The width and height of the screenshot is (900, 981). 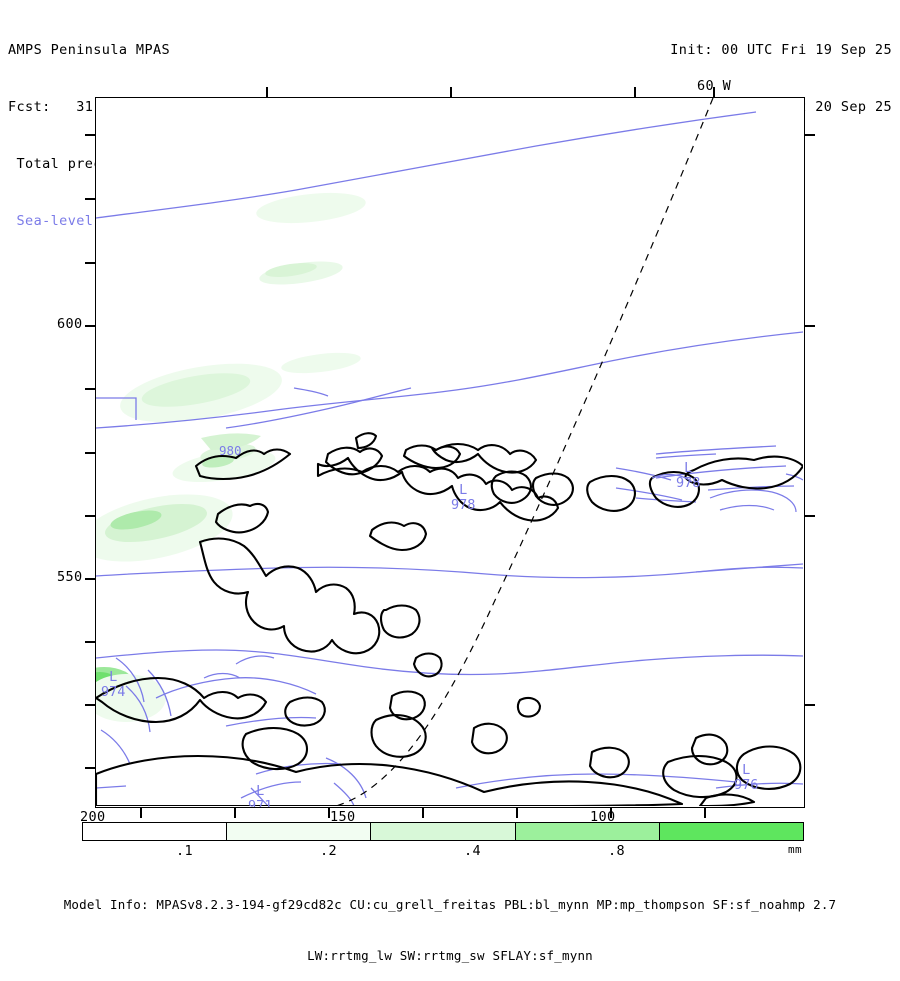 What do you see at coordinates (113, 692) in the screenshot?
I see `low-marker-value: 974` at bounding box center [113, 692].